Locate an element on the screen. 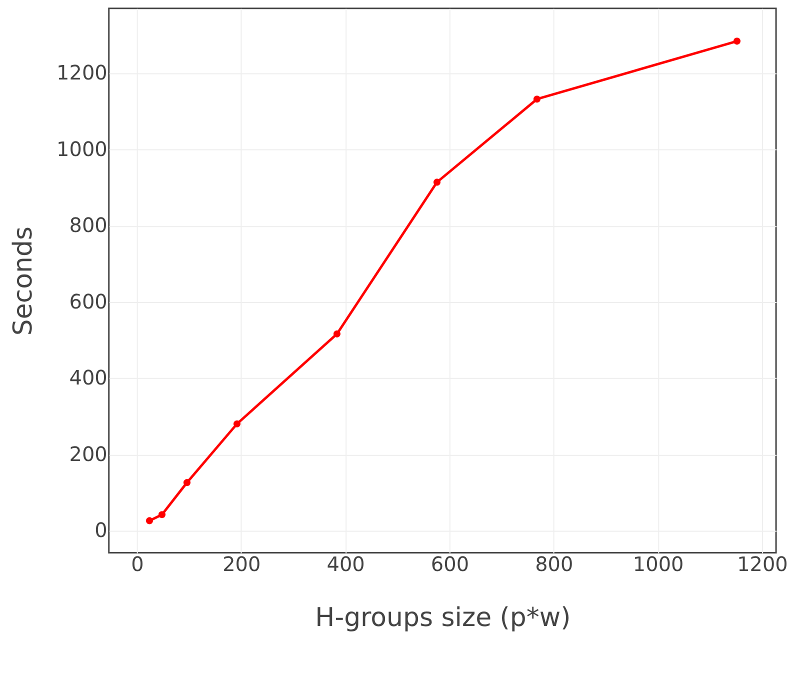 The width and height of the screenshot is (808, 677). x-axis-title: H-groups size (p*w) is located at coordinates (443, 618).